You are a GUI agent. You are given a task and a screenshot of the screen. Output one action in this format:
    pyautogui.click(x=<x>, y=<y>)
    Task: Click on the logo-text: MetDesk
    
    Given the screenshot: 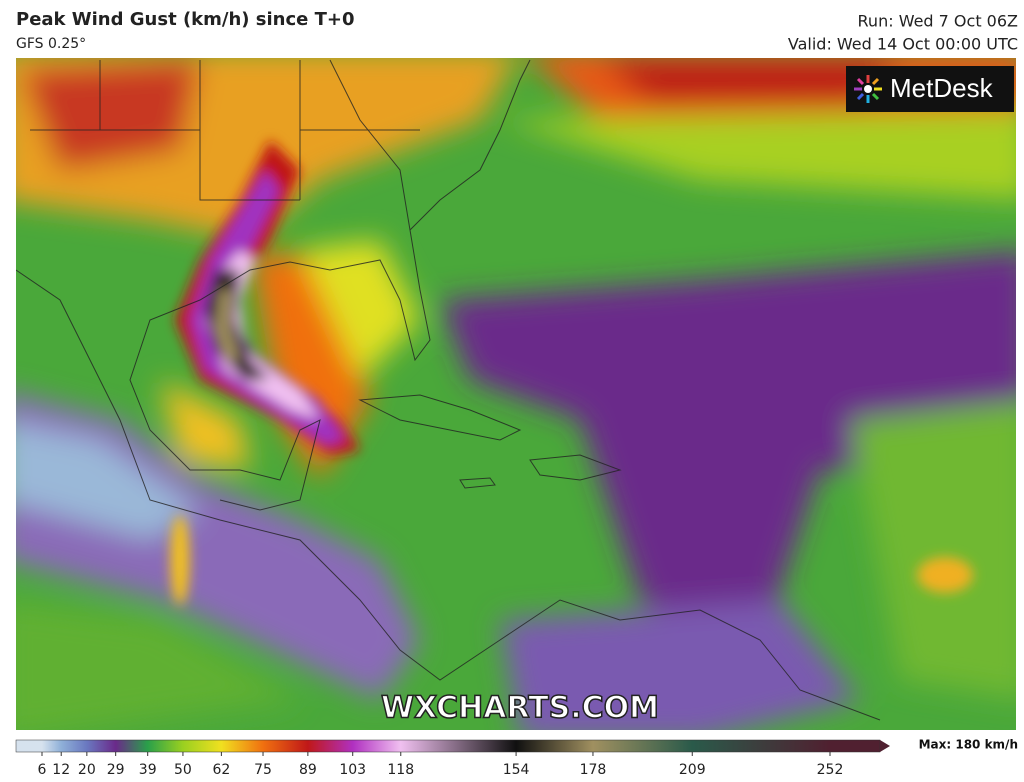 What is the action you would take?
    pyautogui.click(x=942, y=88)
    